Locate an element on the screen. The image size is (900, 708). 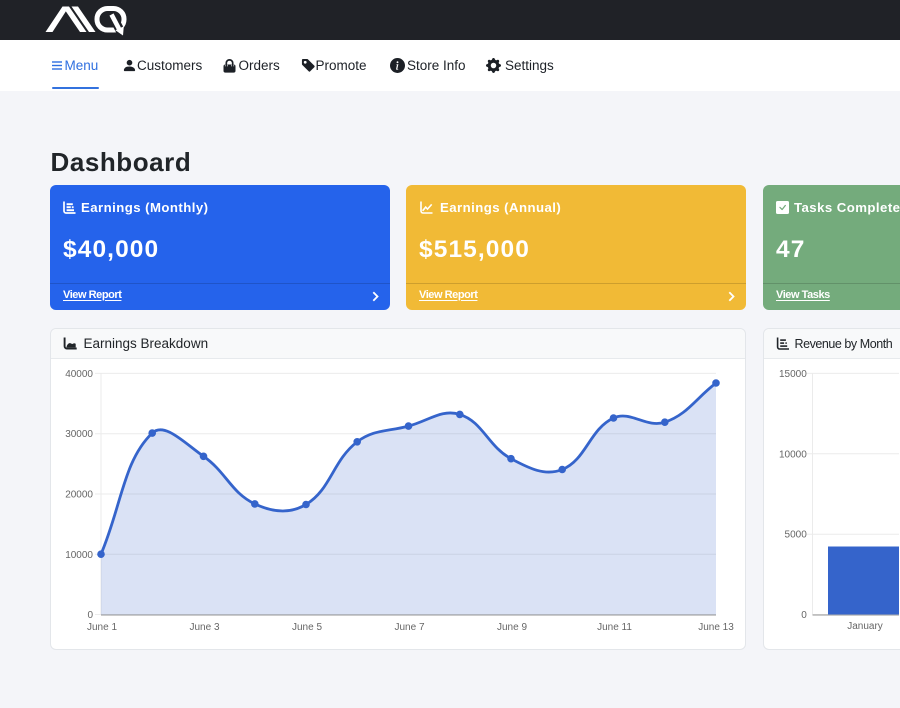
svg-text: 15000 is located at coordinates (793, 374).